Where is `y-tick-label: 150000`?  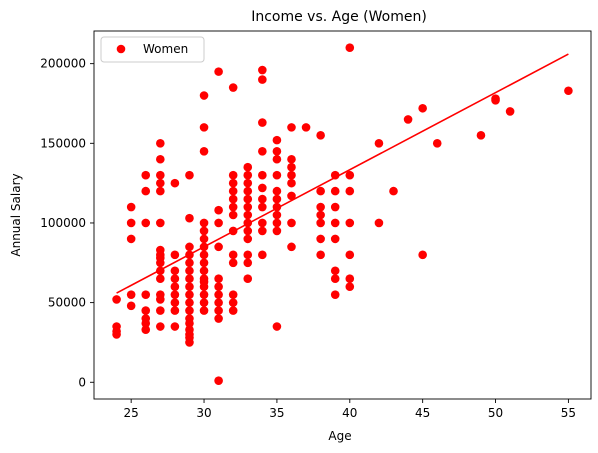 y-tick-label: 150000 is located at coordinates (63, 143).